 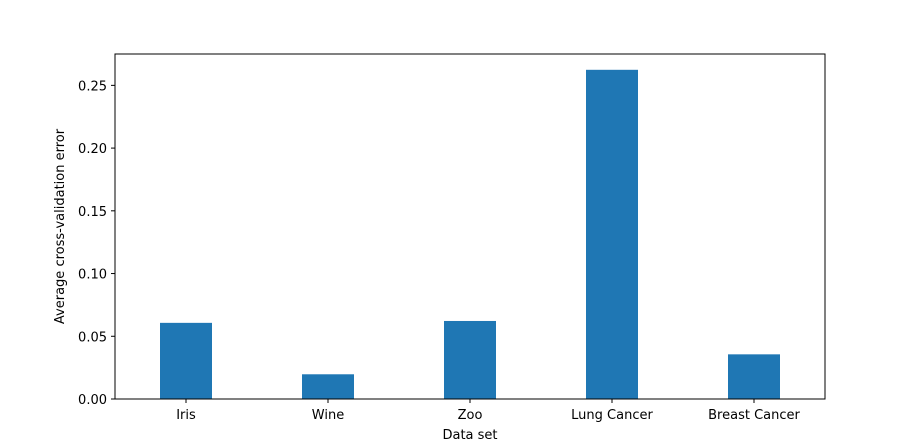 I want to click on y-tick-label: 0.00, so click(x=92, y=400).